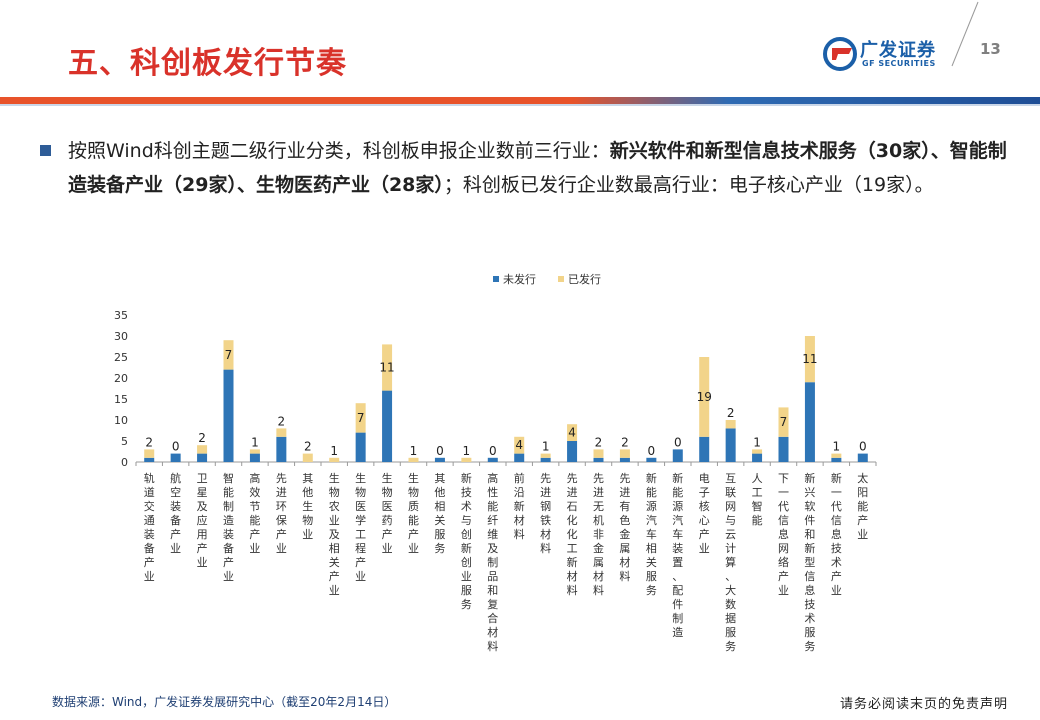  Describe the element at coordinates (572, 534) in the screenshot. I see `x-category-char: 化` at that location.